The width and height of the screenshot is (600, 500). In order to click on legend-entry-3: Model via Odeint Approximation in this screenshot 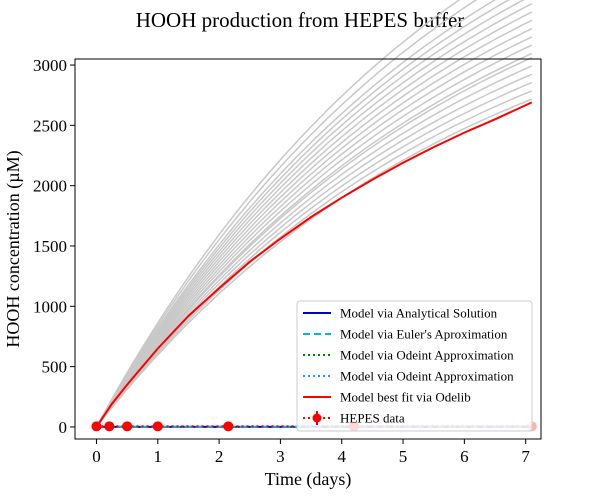, I will do `click(427, 376)`.